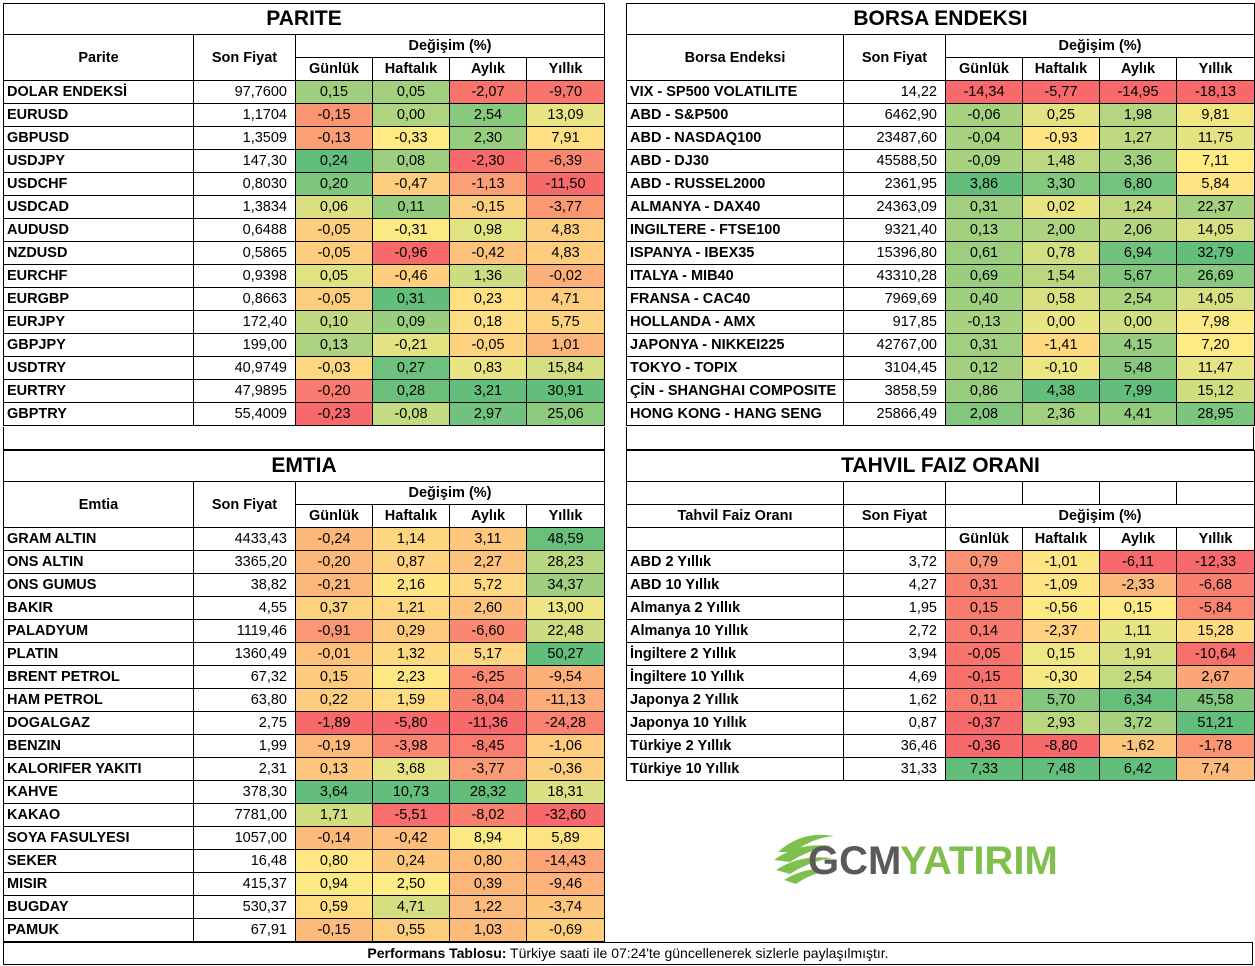 The width and height of the screenshot is (1255, 966). I want to click on table-row: KALORIFER YAKITI 2,31 0,13 3,68 -3,77 -0,36, so click(304, 769).